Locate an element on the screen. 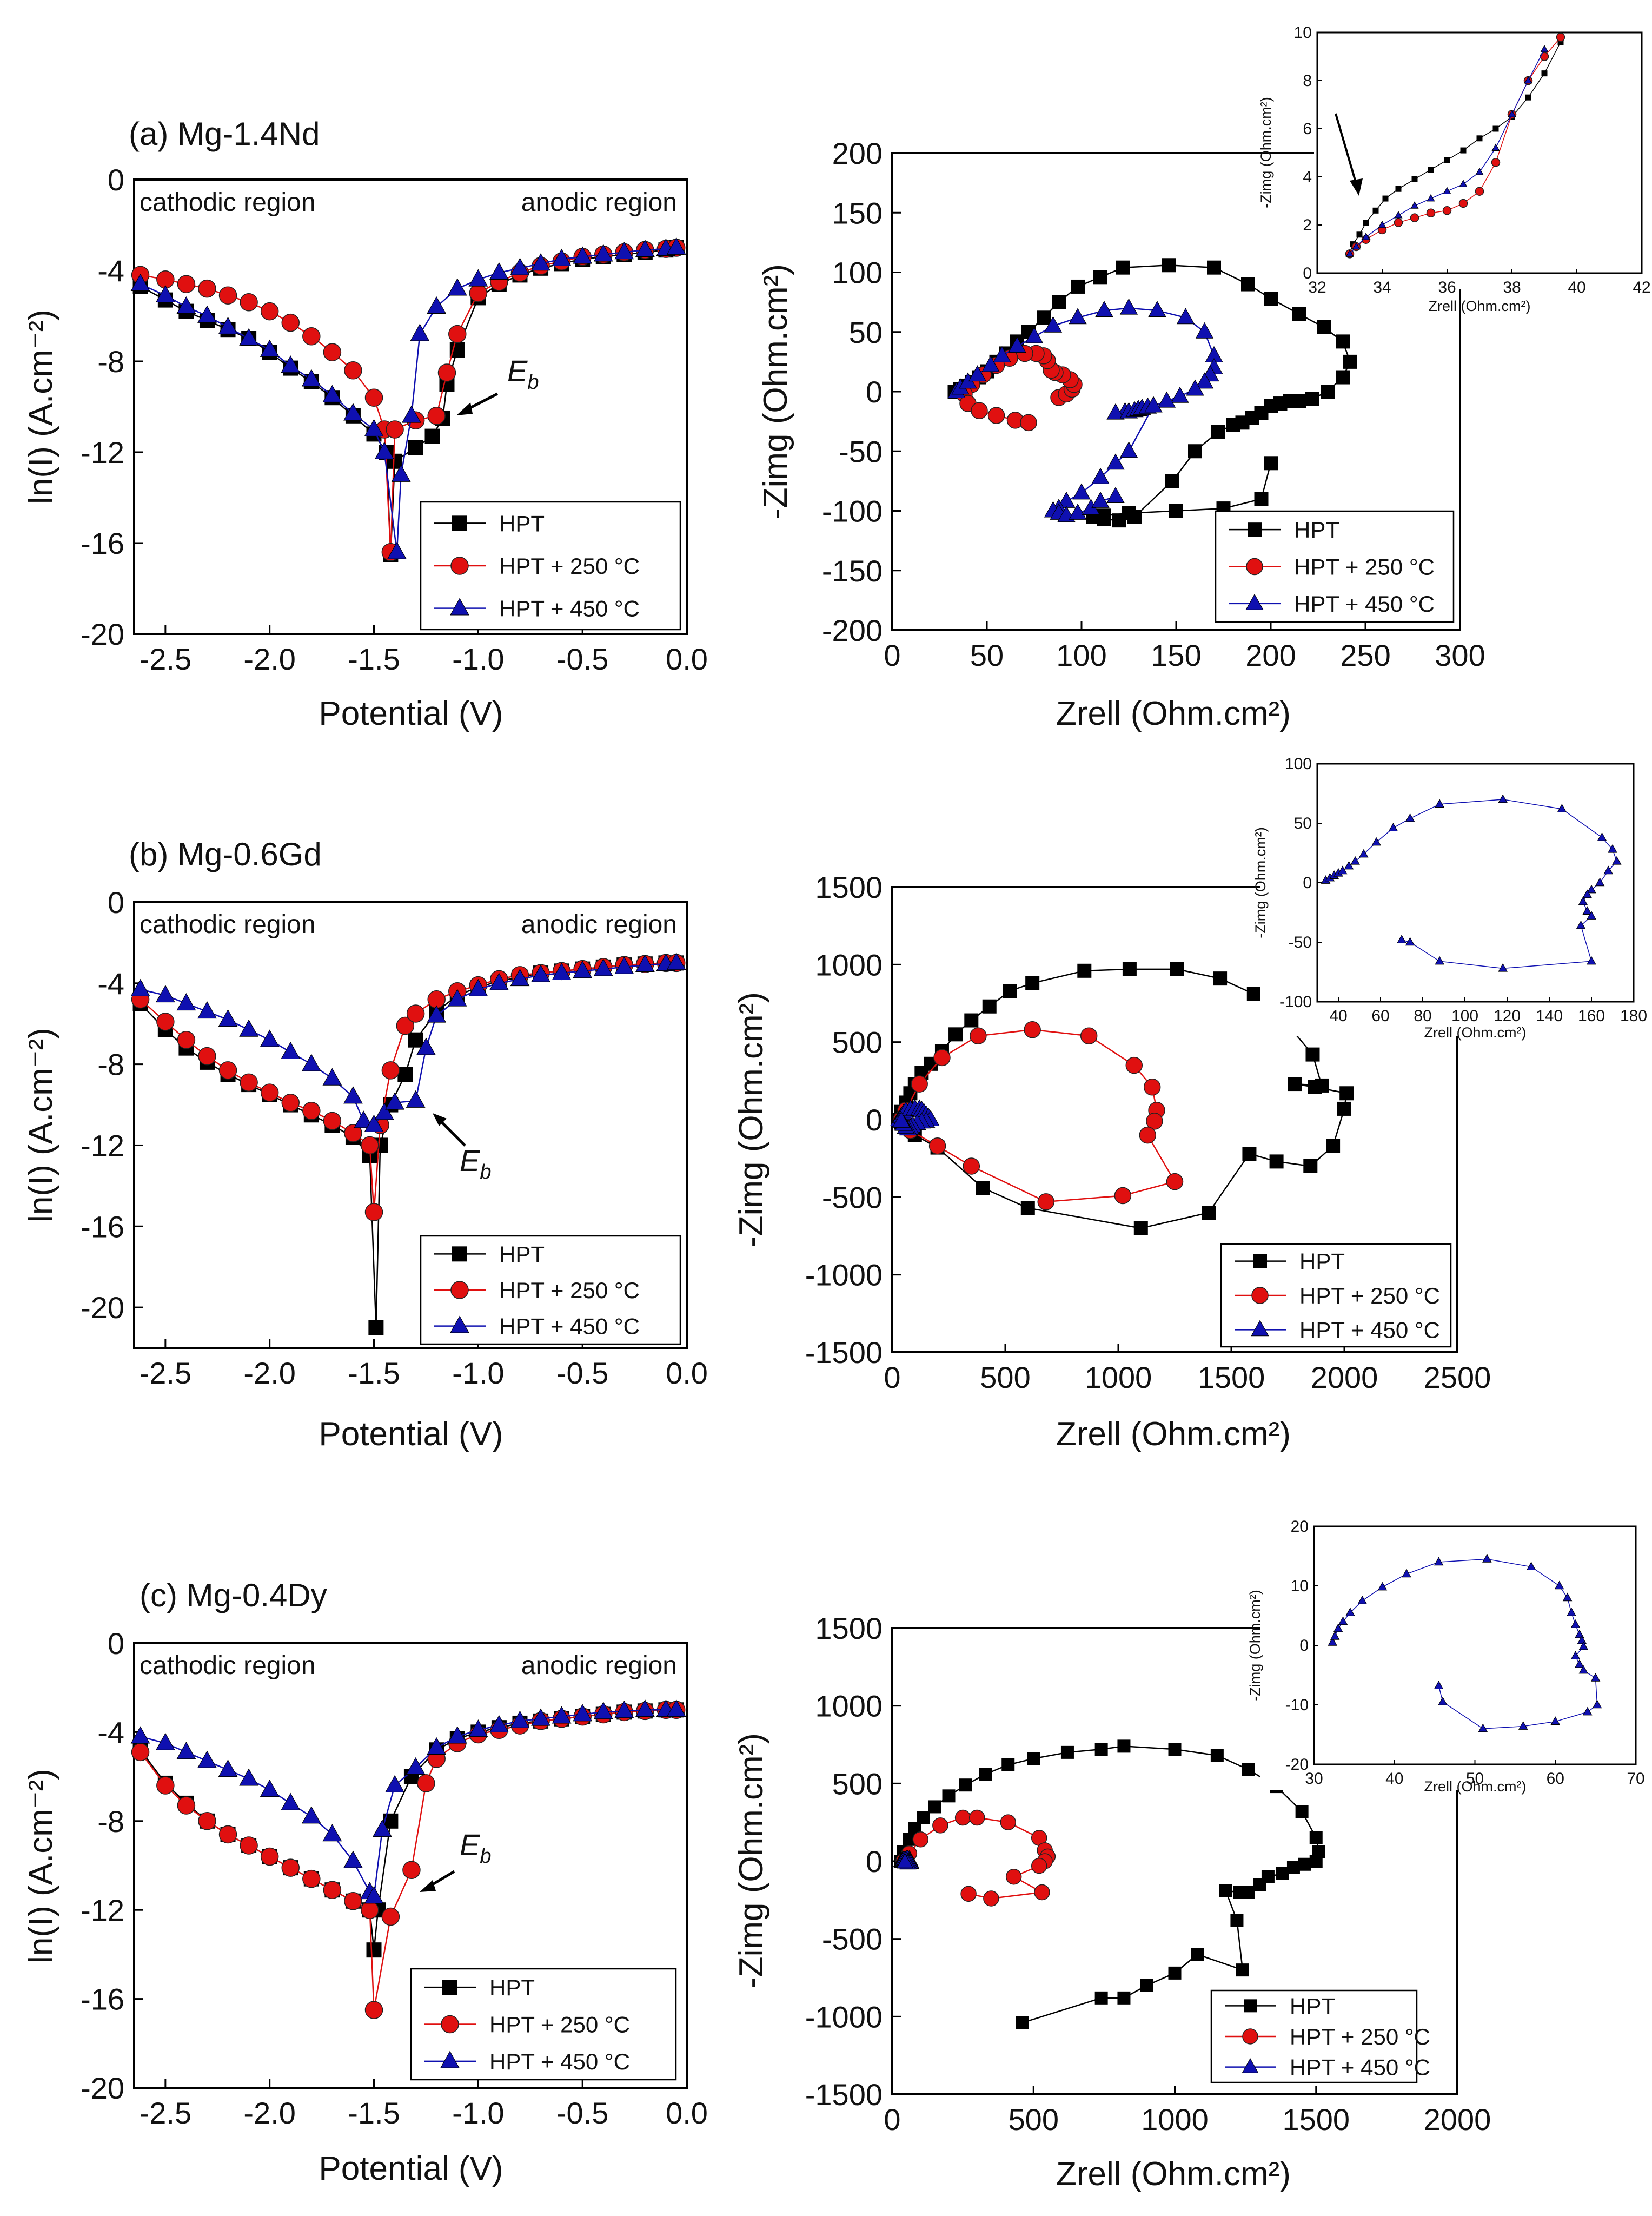  polarization-b-curves is located at coordinates (408, 1143).